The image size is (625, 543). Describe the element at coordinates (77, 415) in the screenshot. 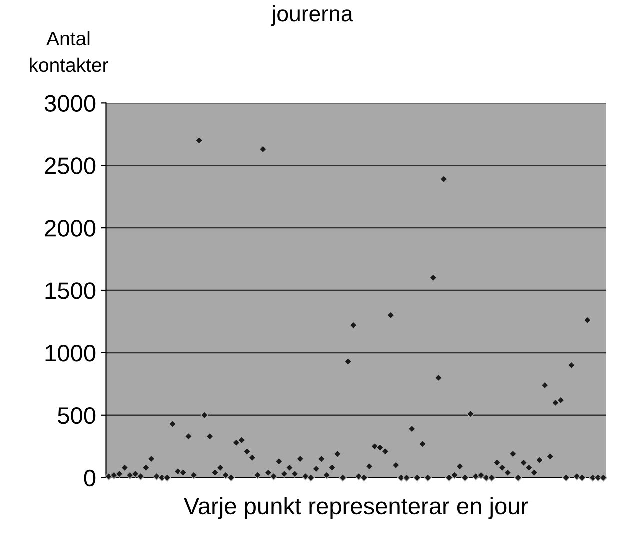

I see `y-tick-label: 500` at that location.